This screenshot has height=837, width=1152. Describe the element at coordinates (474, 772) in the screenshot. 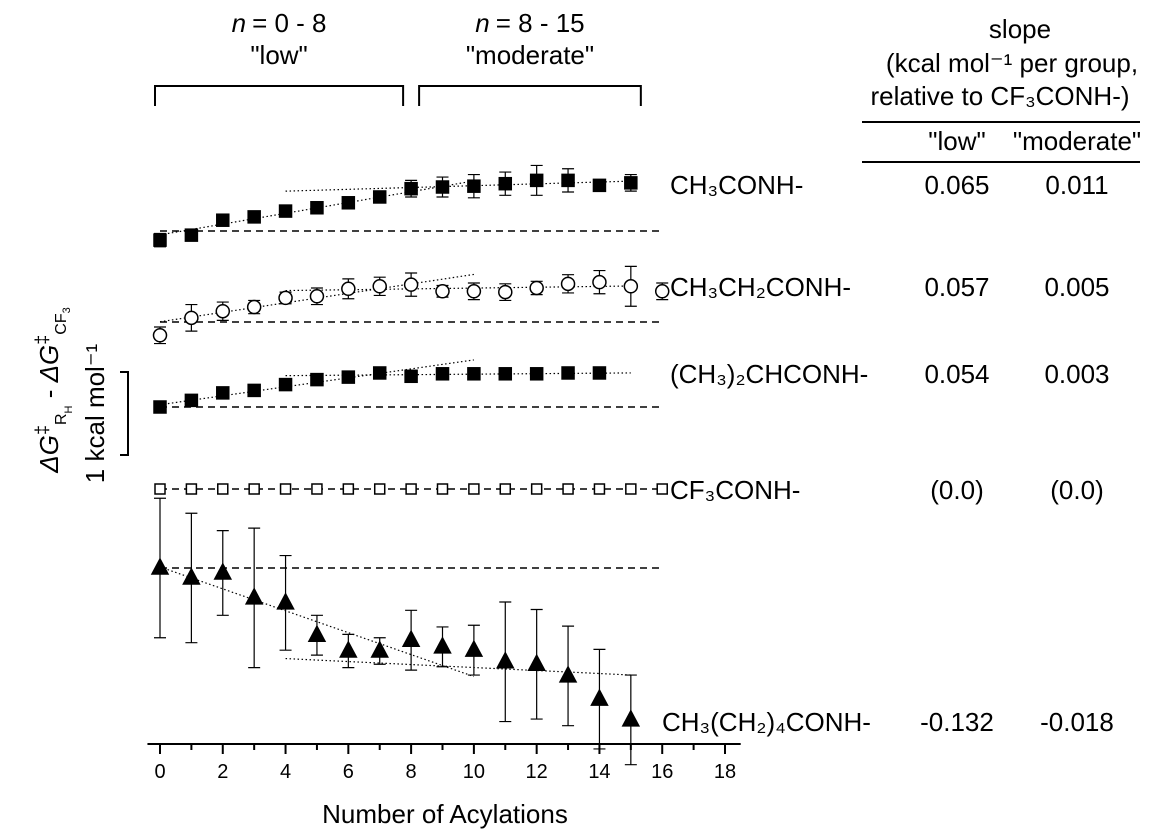

I see `x-tick-label: 10` at that location.